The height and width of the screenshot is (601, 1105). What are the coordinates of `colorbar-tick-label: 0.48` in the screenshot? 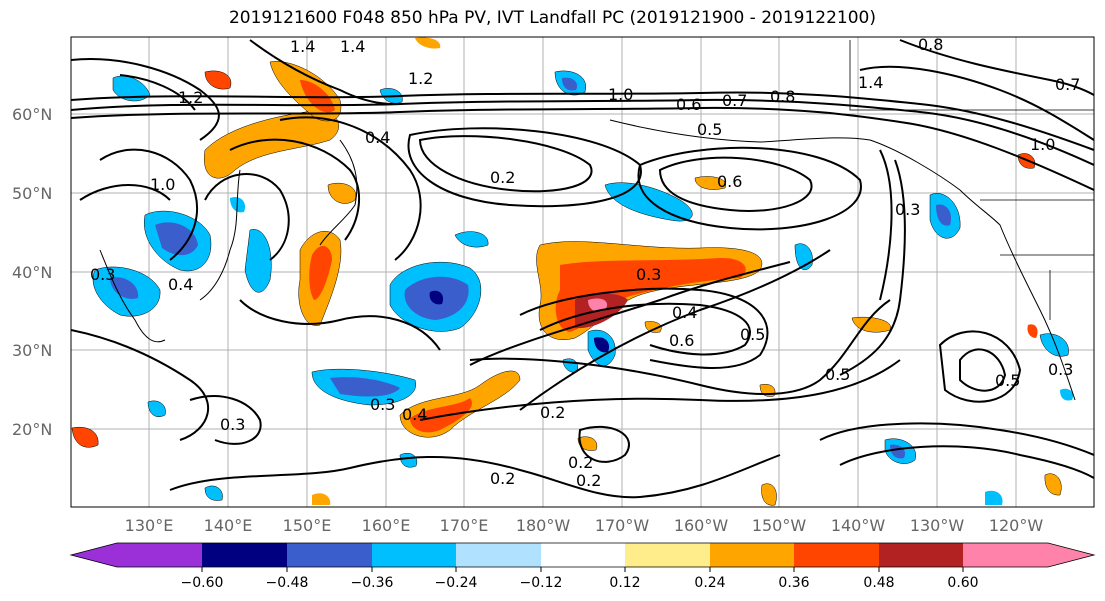 It's located at (878, 583).